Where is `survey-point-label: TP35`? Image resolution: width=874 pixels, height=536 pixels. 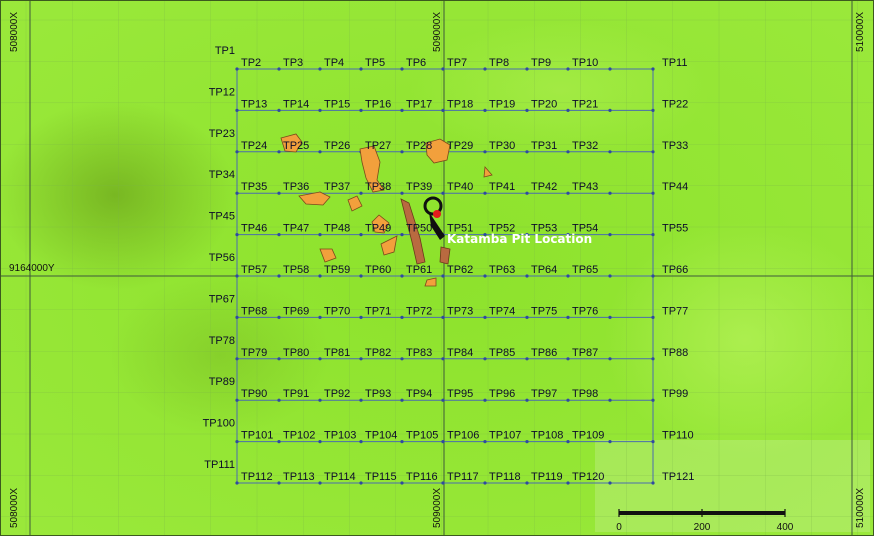
survey-point-label: TP35 is located at coordinates (254, 187).